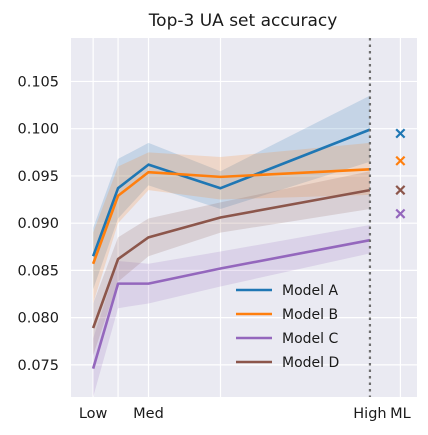 This screenshot has height=435, width=428. What do you see at coordinates (400, 213) in the screenshot?
I see `ml-marker-model-c` at bounding box center [400, 213].